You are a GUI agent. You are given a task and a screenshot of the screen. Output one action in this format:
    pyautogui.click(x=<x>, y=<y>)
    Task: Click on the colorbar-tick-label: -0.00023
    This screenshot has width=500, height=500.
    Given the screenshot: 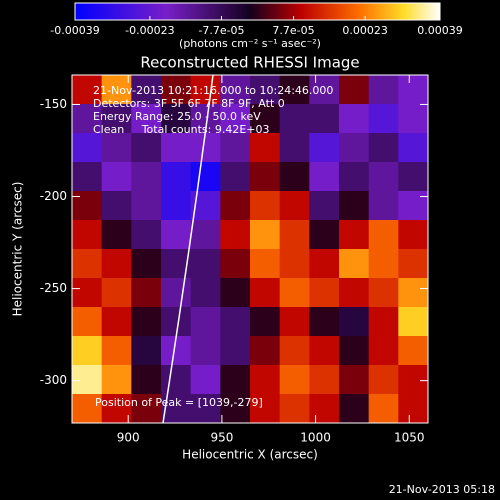 What is the action you would take?
    pyautogui.click(x=149, y=30)
    